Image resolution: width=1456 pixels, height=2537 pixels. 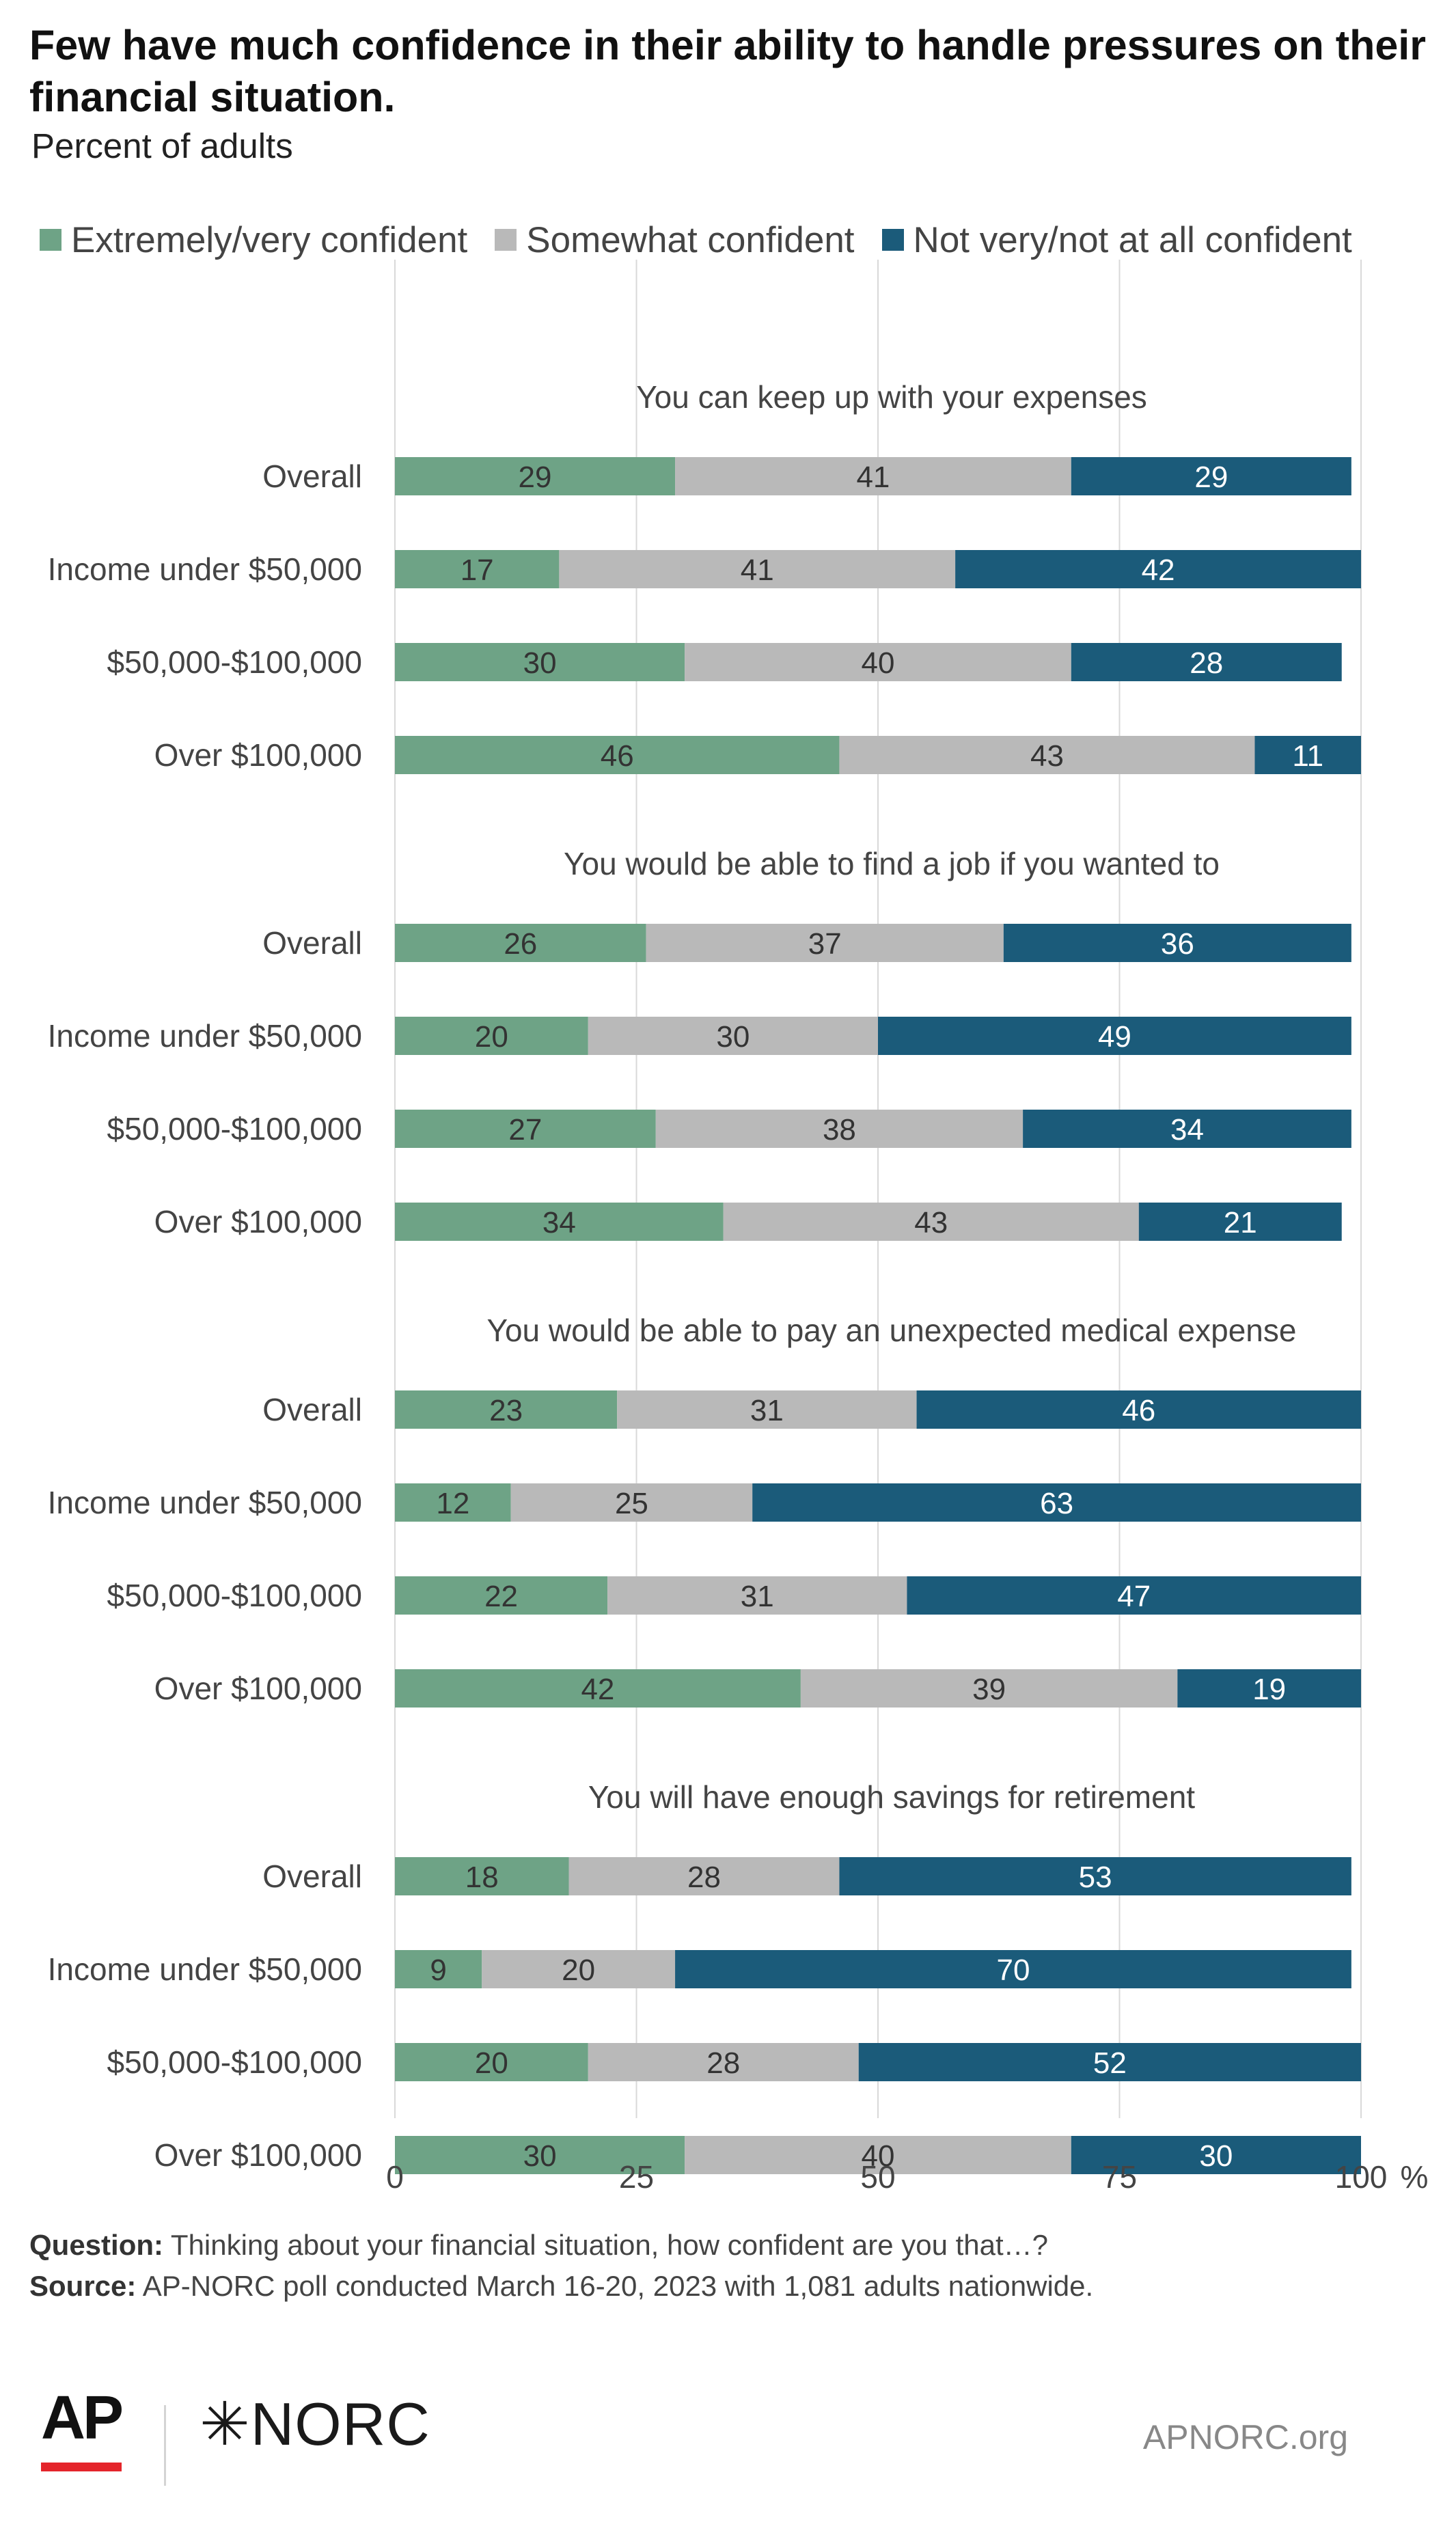 I want to click on bar-somewhat-g4-r4, so click(x=878, y=2155).